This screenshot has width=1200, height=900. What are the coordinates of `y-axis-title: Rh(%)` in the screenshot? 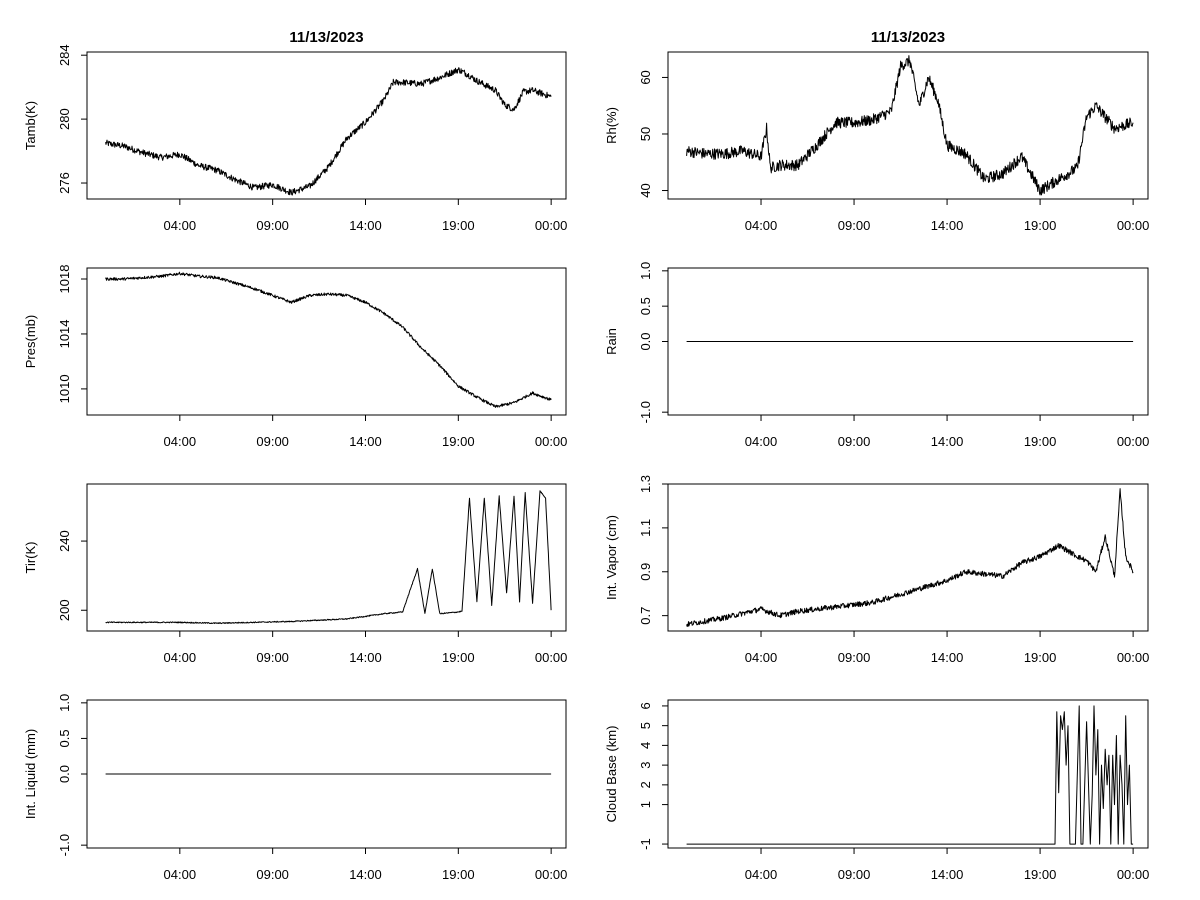 It's located at (611, 125).